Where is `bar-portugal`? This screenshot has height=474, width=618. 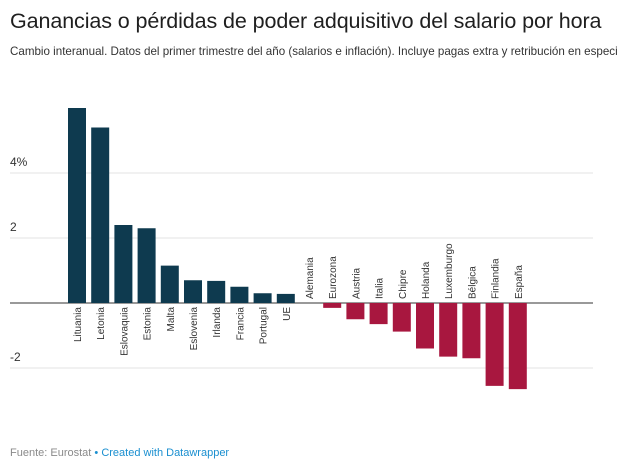
bar-portugal is located at coordinates (262, 298).